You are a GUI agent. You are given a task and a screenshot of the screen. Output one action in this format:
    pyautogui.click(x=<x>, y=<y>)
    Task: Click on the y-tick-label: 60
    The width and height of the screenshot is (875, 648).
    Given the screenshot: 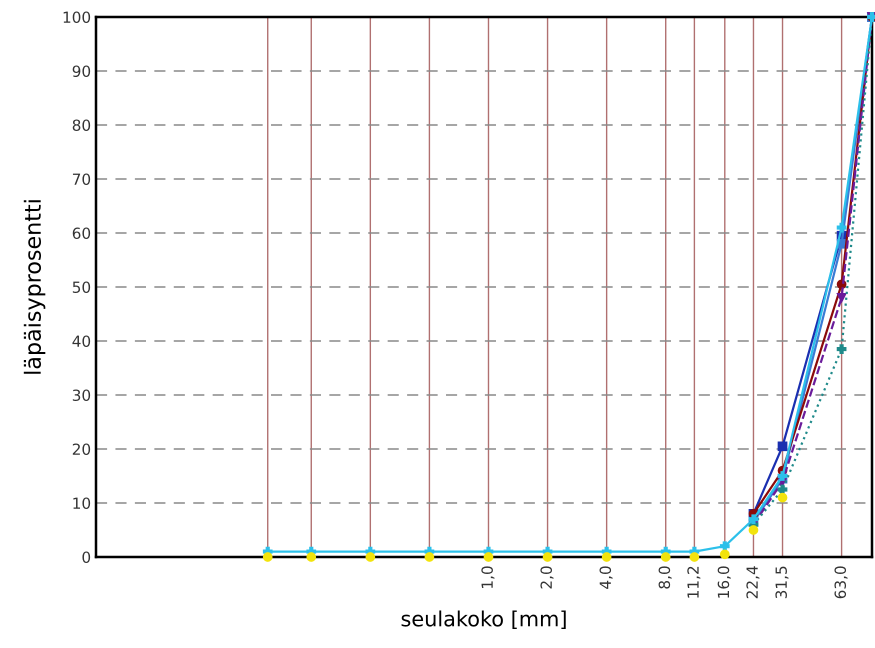 What is the action you would take?
    pyautogui.click(x=81, y=233)
    